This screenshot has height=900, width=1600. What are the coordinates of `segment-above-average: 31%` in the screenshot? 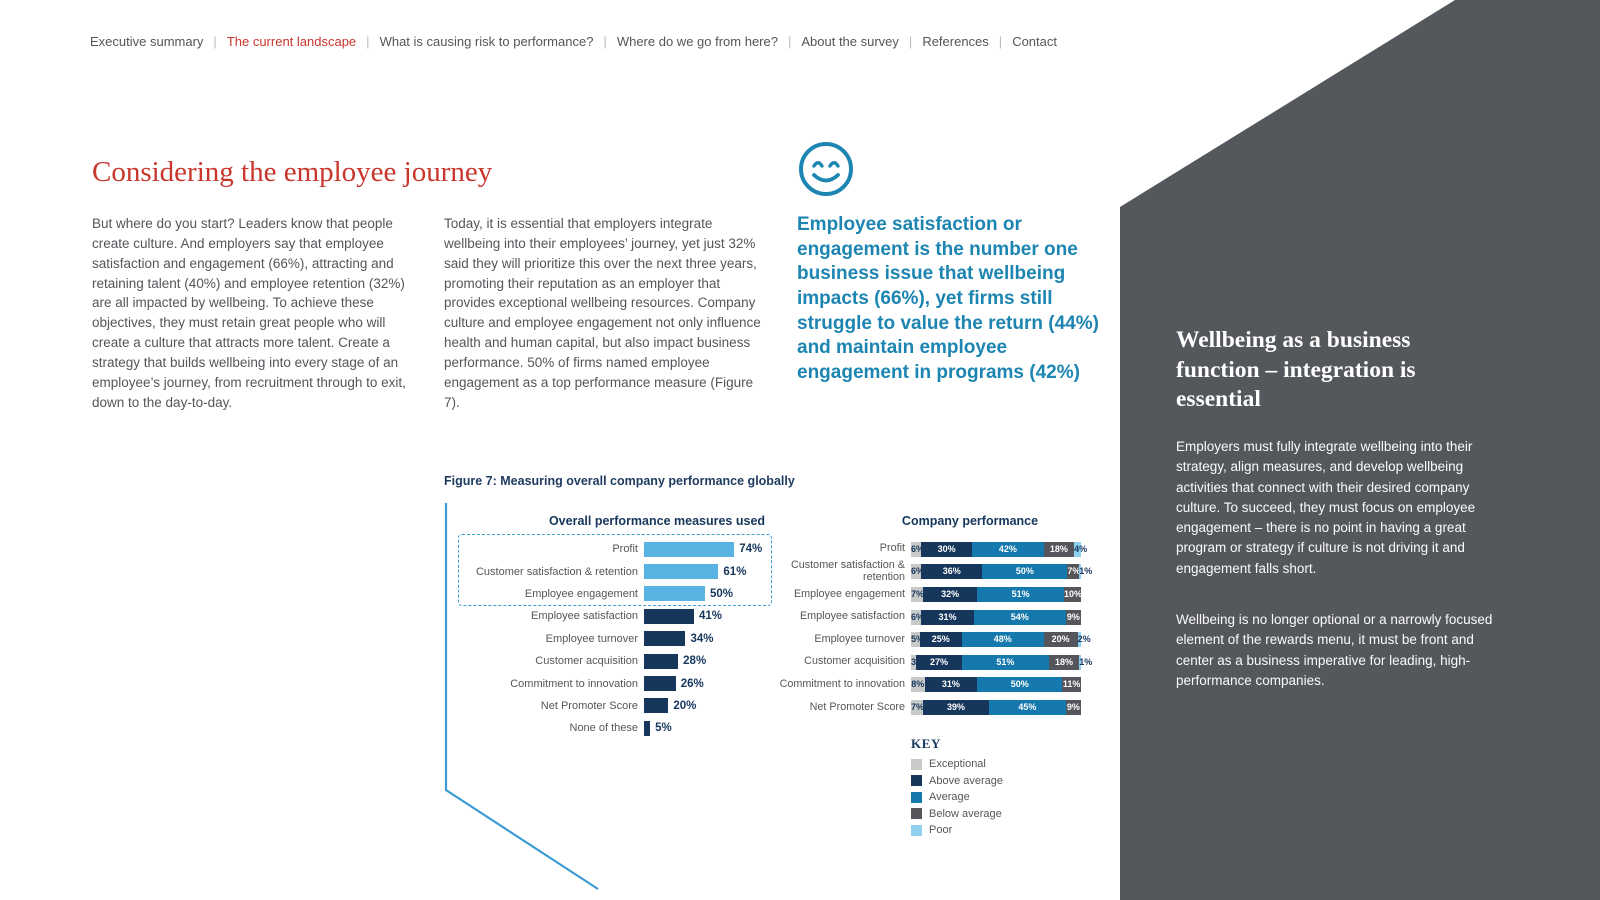 It's located at (951, 685).